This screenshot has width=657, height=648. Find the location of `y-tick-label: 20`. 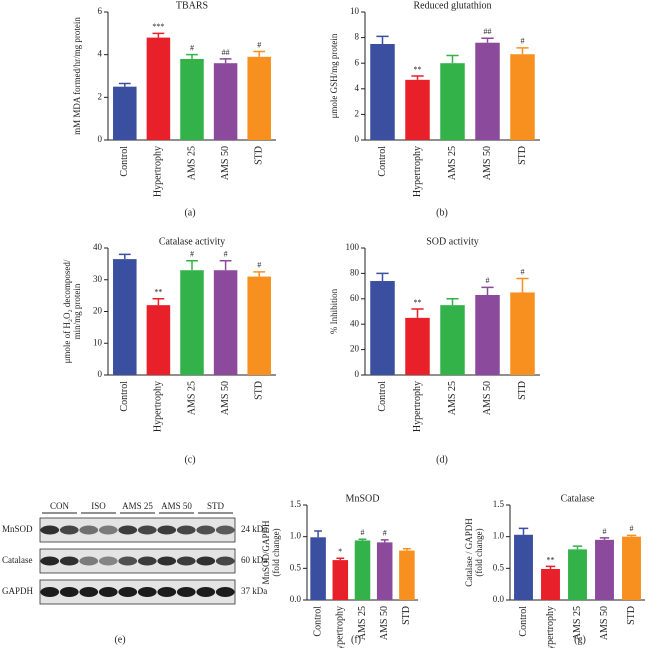

y-tick-label: 20 is located at coordinates (98, 311).